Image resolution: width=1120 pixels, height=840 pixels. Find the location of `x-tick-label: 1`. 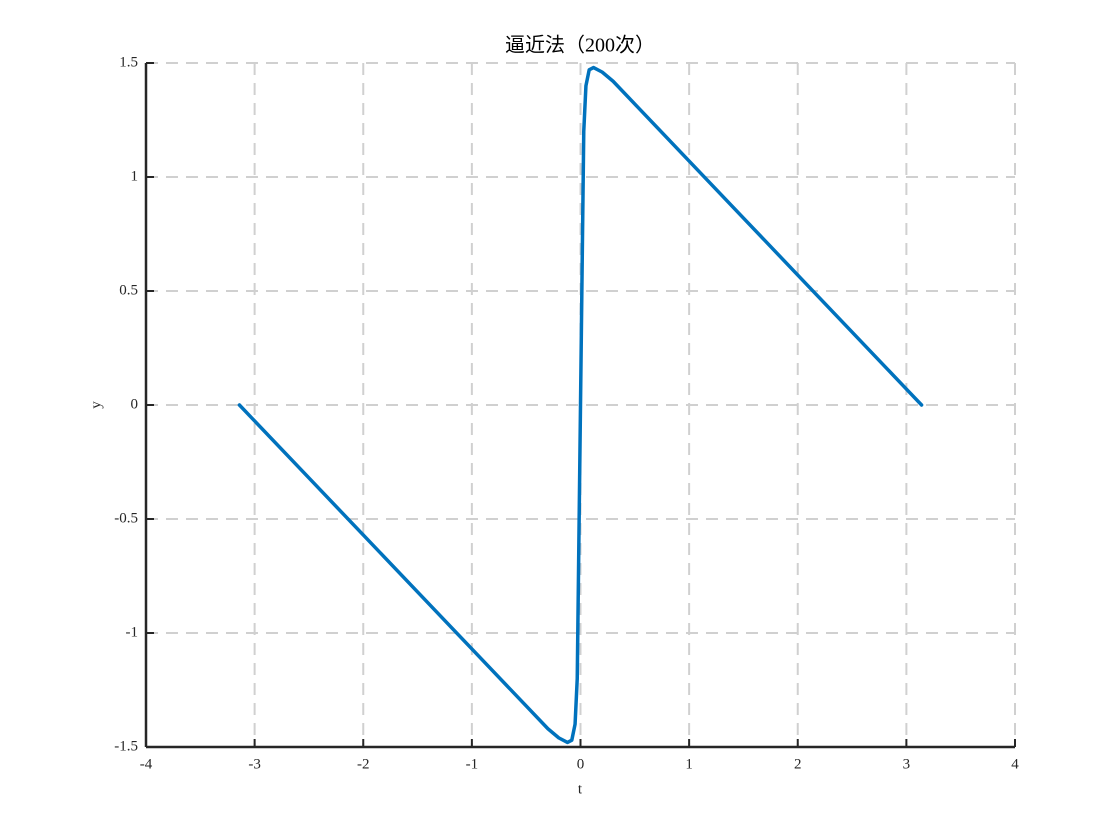

x-tick-label: 1 is located at coordinates (689, 764).